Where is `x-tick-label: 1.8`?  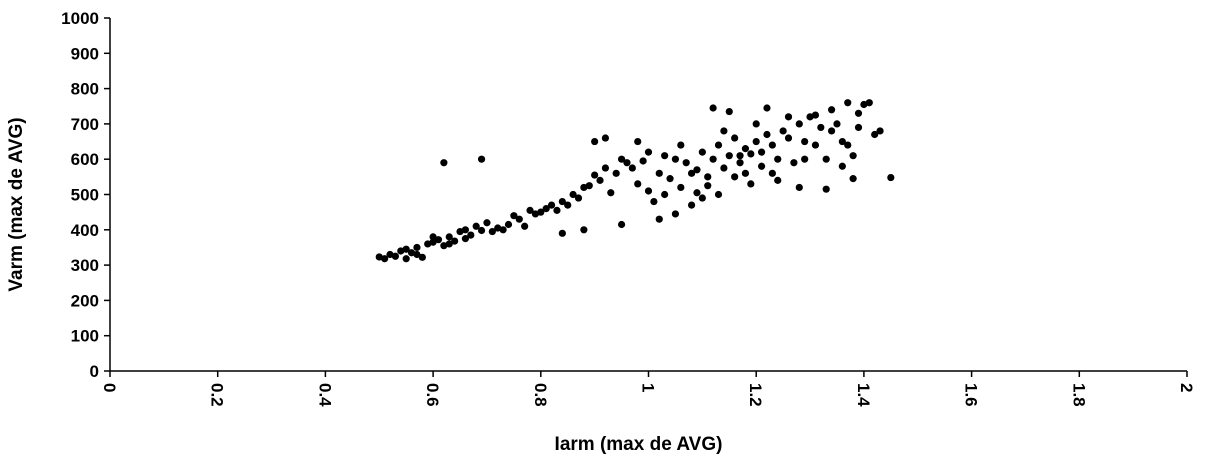
x-tick-label: 1.8 is located at coordinates (1078, 395).